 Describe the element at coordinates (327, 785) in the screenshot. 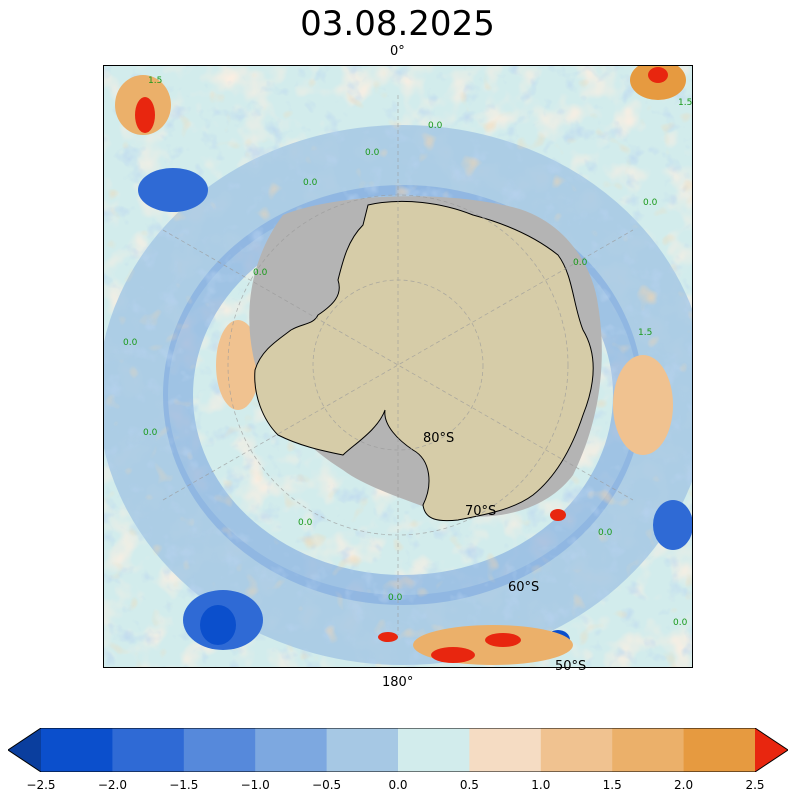

I see `colorbar-tick-label: −0.5` at that location.